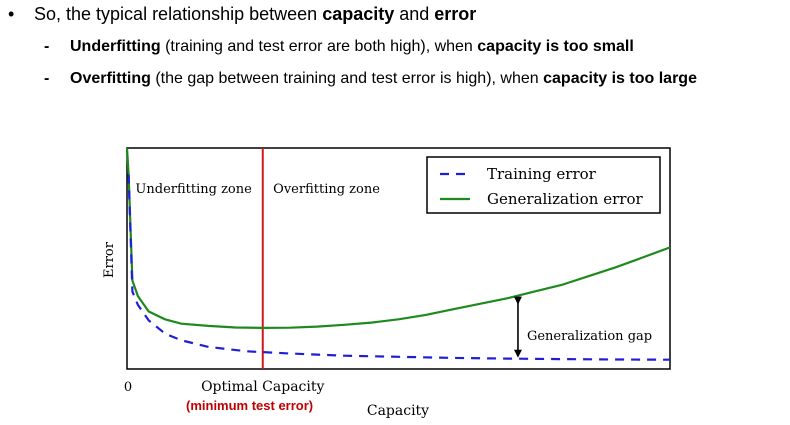 This screenshot has height=425, width=790. I want to click on optimal-capacity-label: Optimal Capacity, so click(262, 387).